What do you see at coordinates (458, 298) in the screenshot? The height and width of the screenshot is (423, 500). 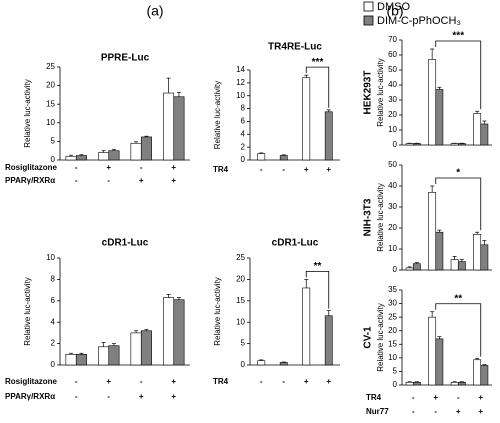 I see `significance-label: **` at bounding box center [458, 298].